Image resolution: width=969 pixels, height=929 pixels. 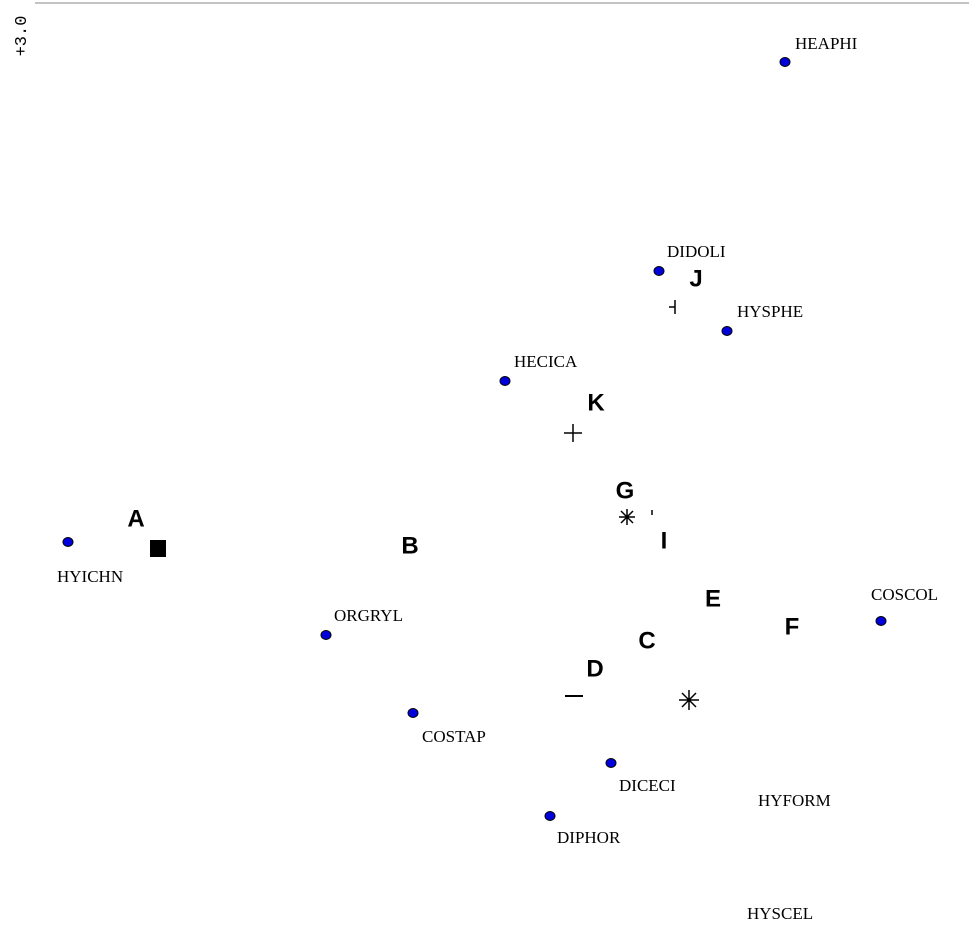 I want to click on species-label: DIDOLI, so click(x=696, y=251).